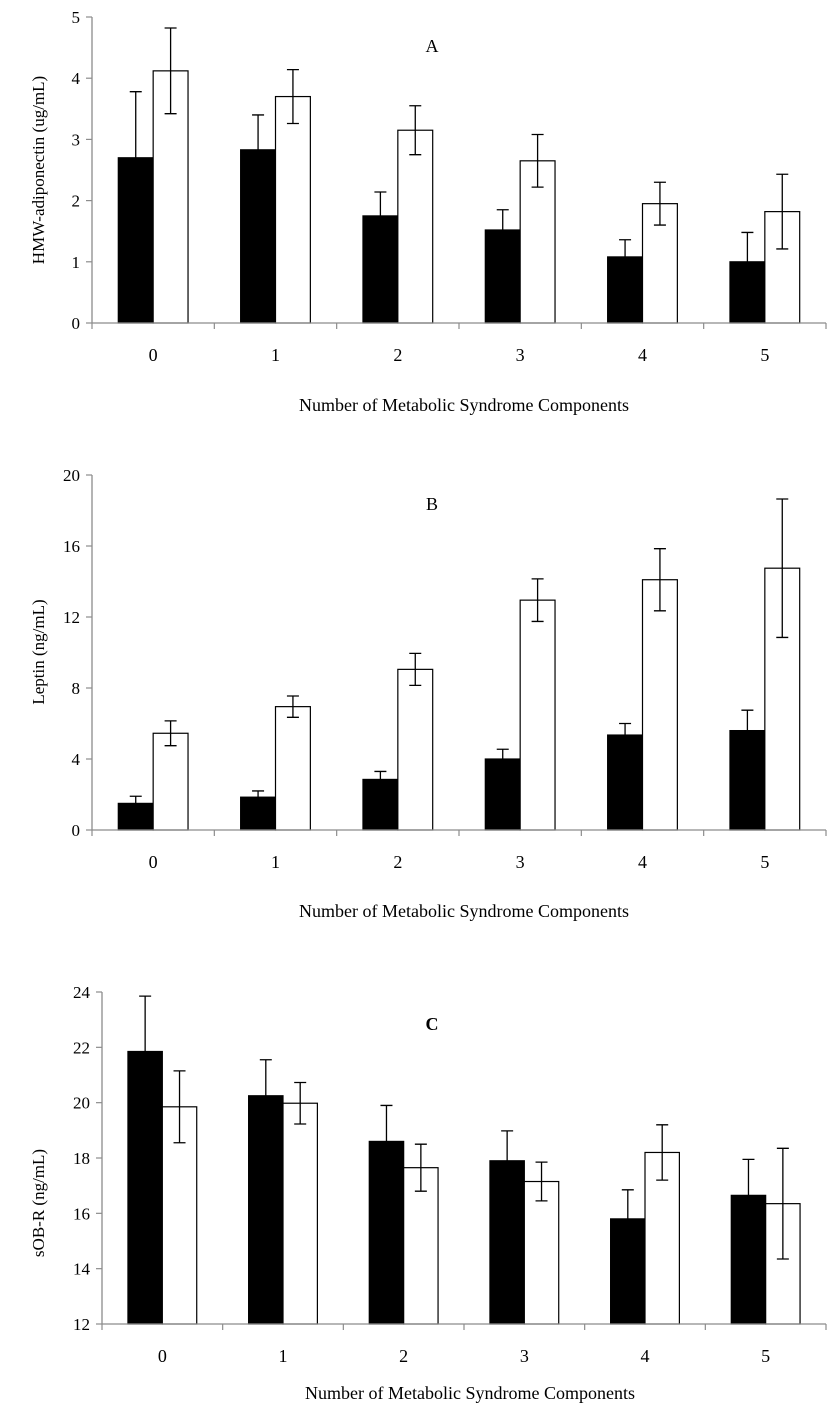 Image resolution: width=831 pixels, height=1410 pixels. What do you see at coordinates (38, 651) in the screenshot?
I see `y-axis-label: Leptin (ng/mL)` at bounding box center [38, 651].